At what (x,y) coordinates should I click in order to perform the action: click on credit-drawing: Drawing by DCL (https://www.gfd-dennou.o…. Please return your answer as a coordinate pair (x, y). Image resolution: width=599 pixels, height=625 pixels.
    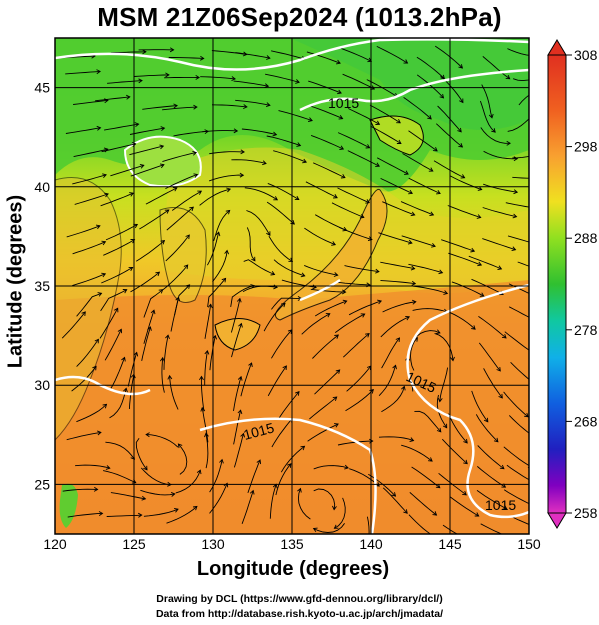
    Looking at the image, I should click on (299, 599).